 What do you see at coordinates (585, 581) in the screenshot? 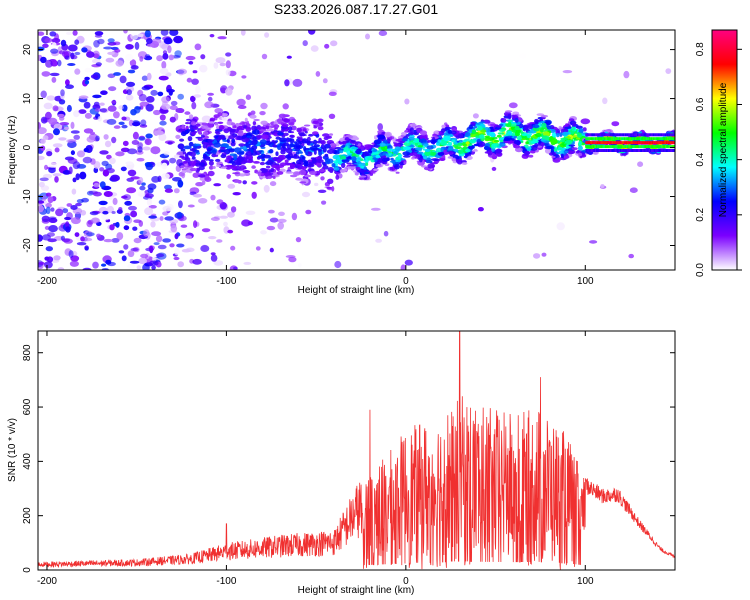
I see `snr-x-tick-label: 100` at bounding box center [585, 581].